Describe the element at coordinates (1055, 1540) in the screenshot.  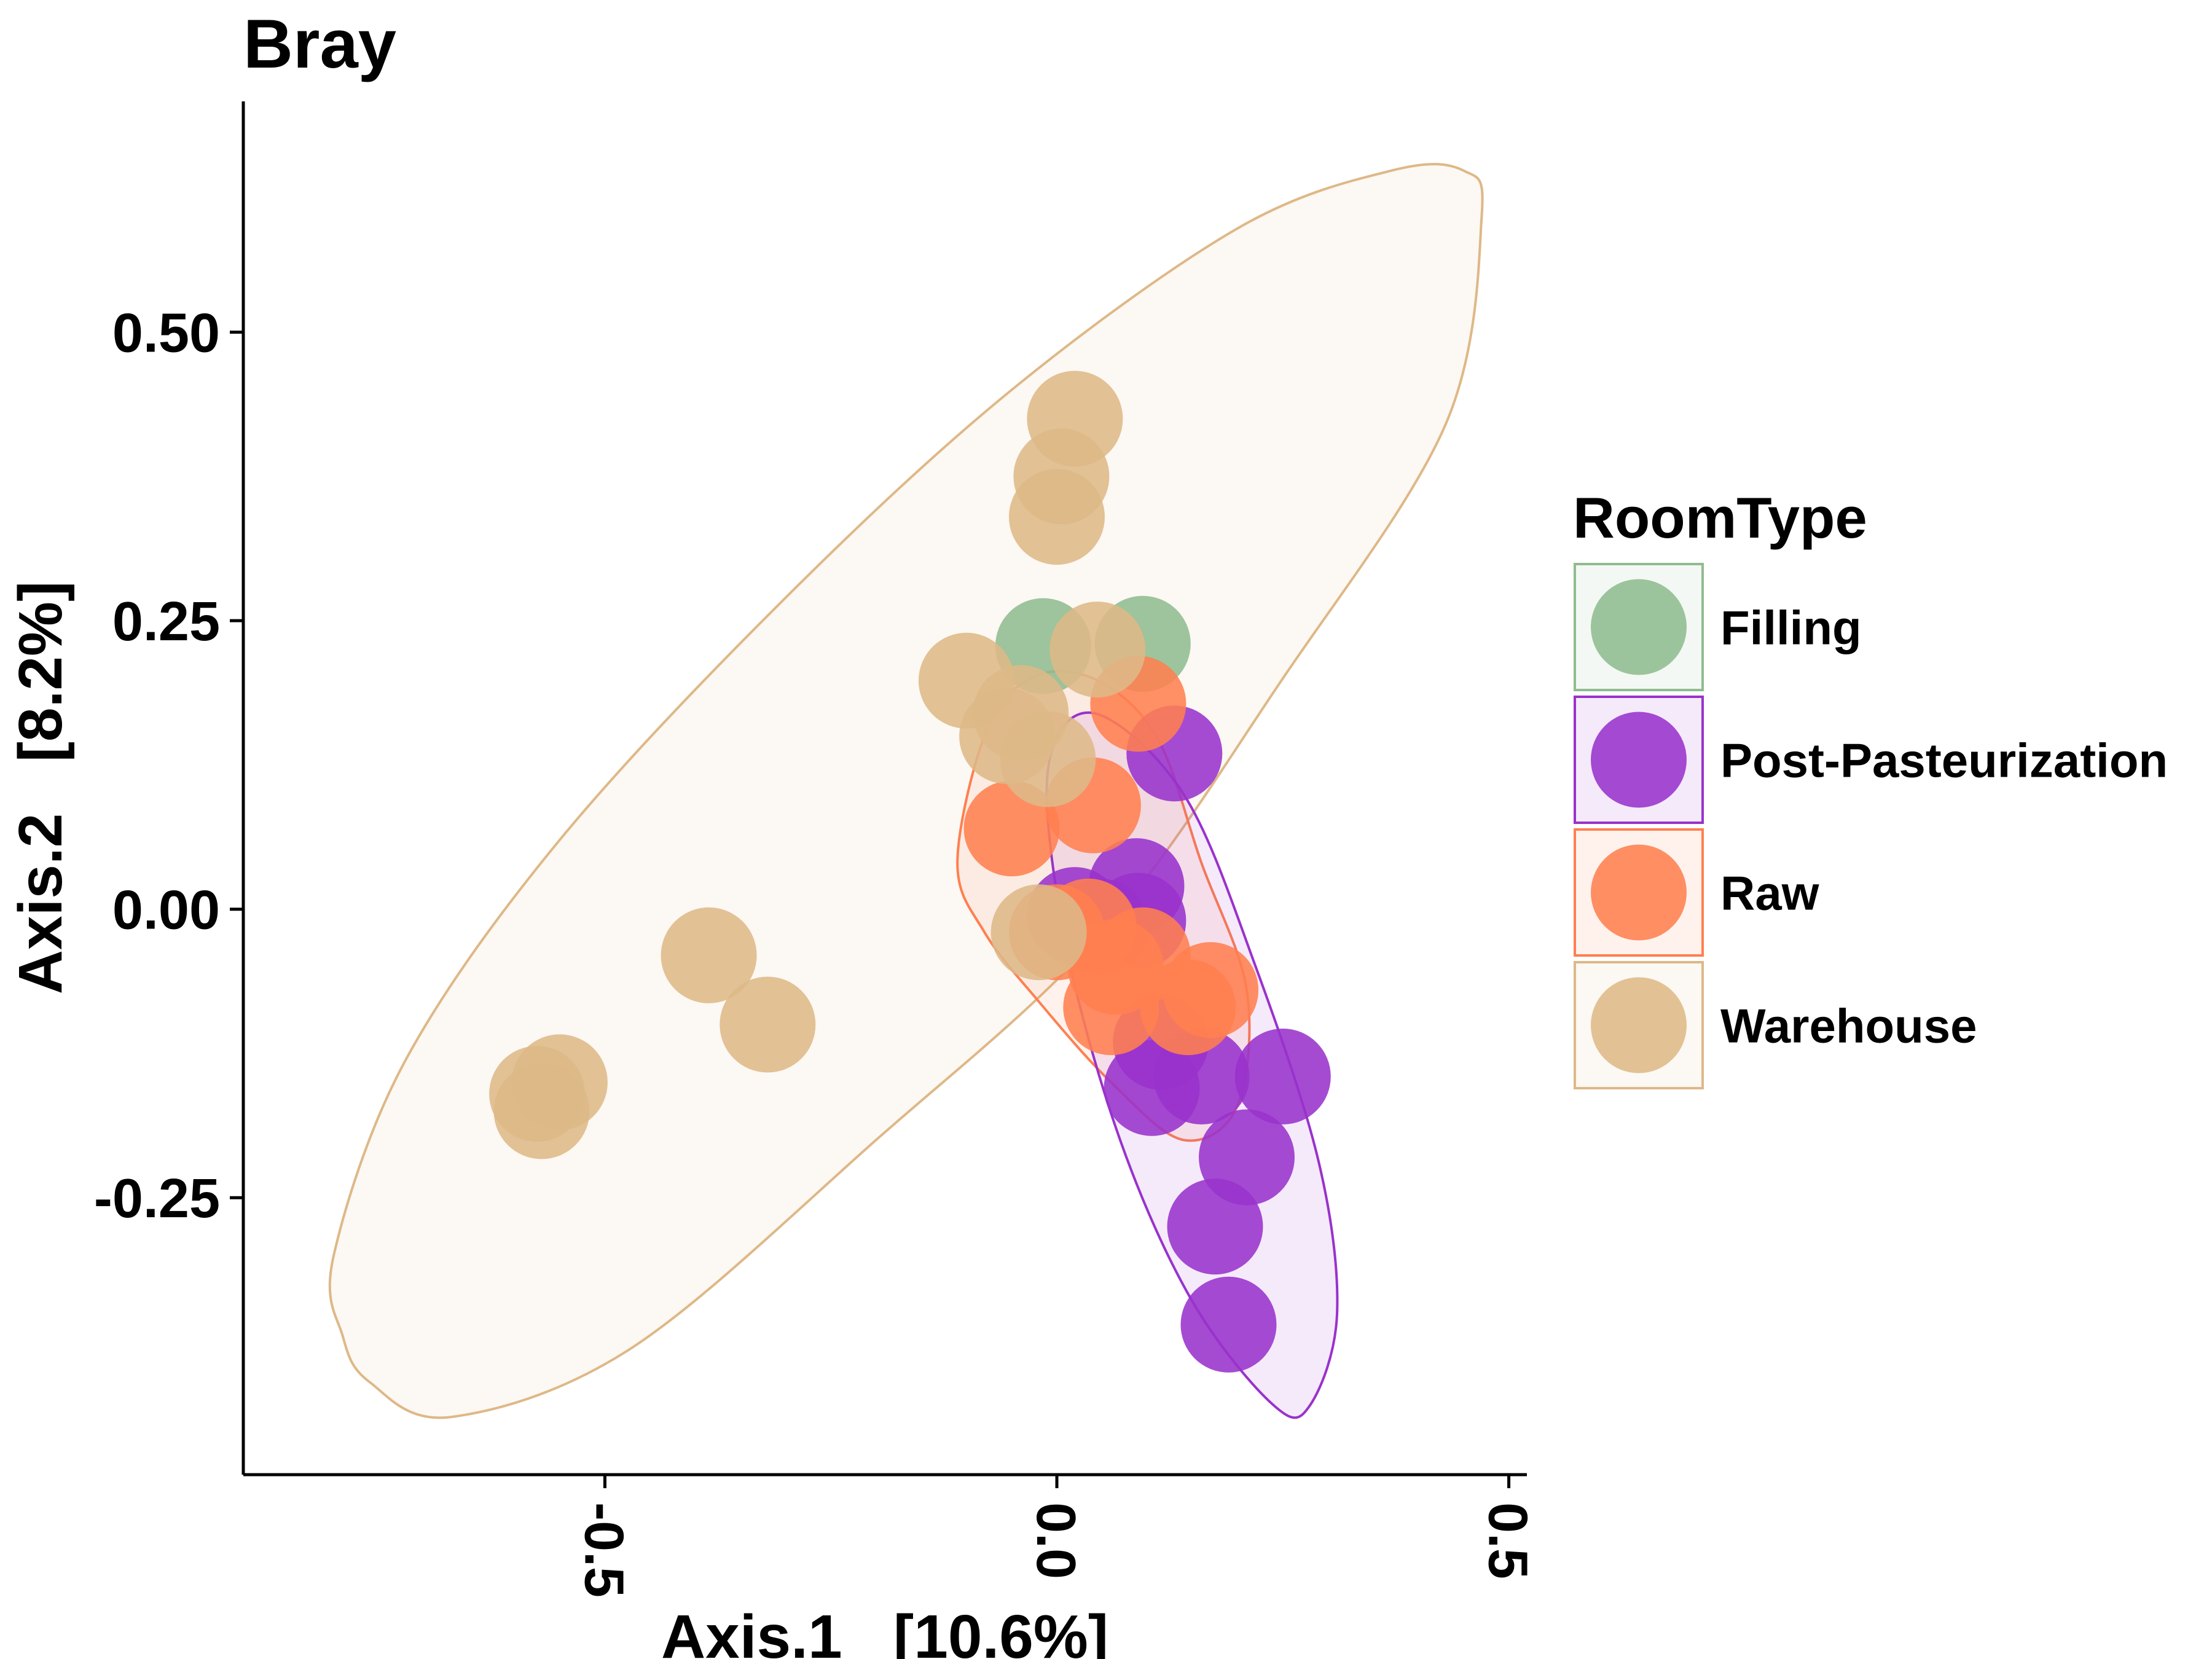
I see `x-tick-label: 0.0` at that location.